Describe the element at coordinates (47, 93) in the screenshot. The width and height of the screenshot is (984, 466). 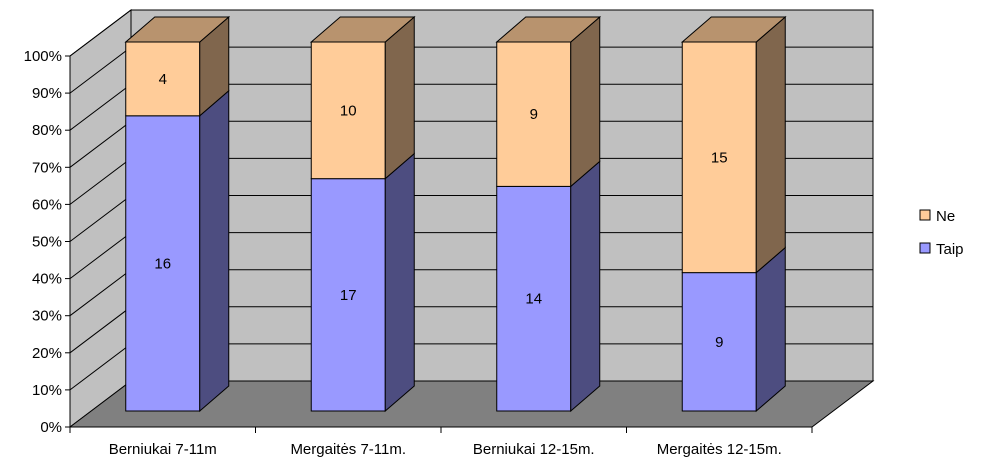
I see `y-tick-label: 90%` at that location.